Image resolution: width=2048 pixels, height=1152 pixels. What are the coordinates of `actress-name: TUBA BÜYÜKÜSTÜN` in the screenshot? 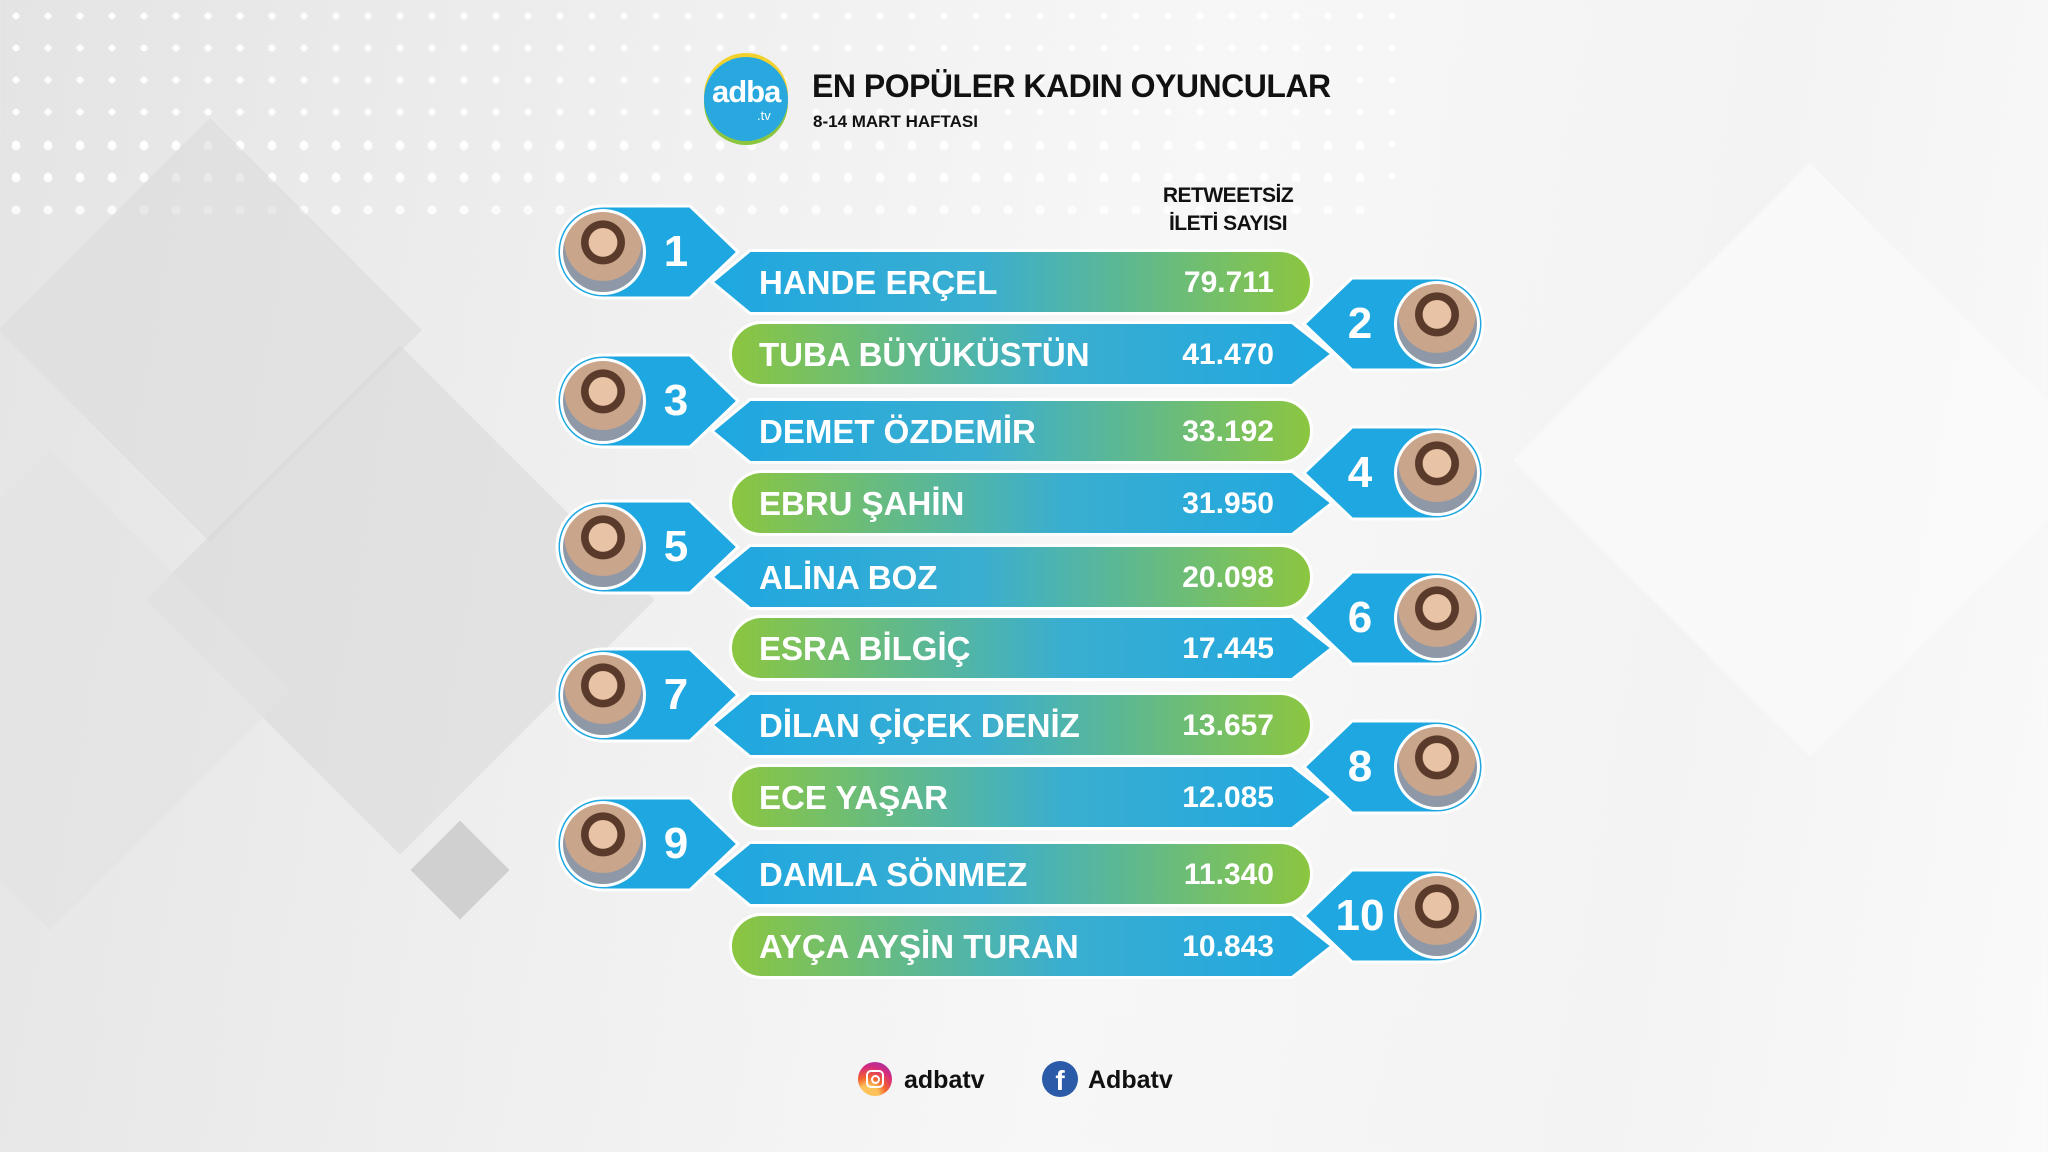 It's located at (924, 354).